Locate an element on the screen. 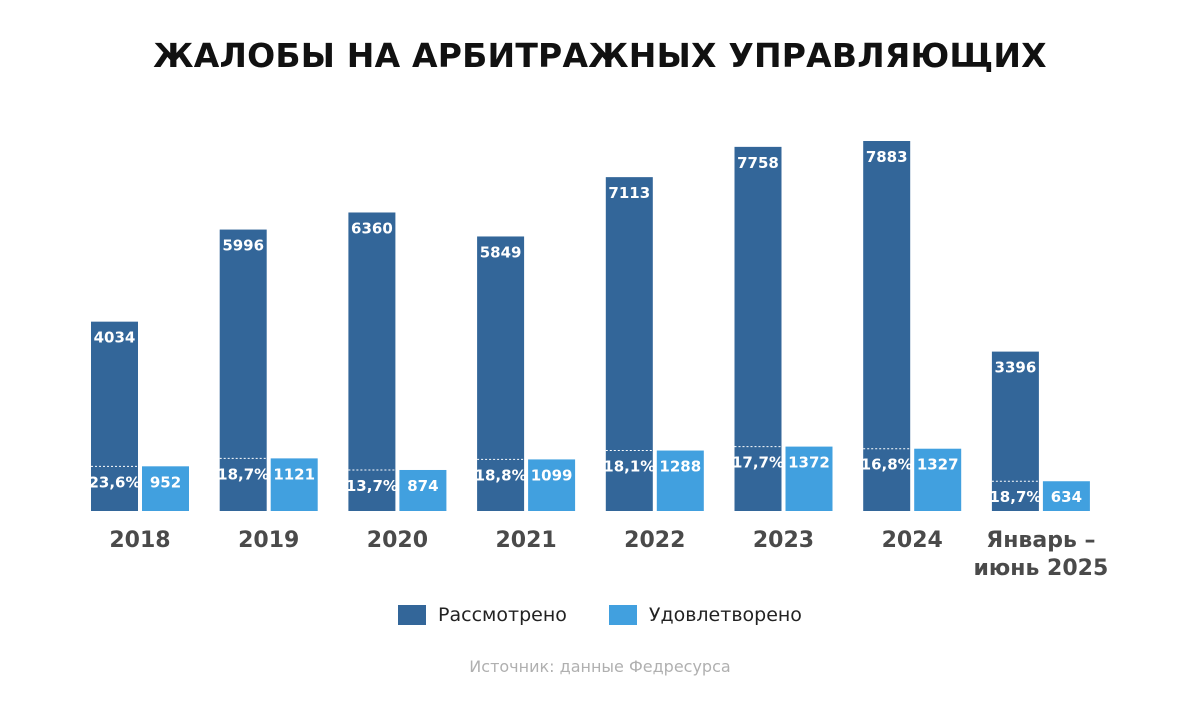 The height and width of the screenshot is (705, 1200). value-label-satisfied: 1288 is located at coordinates (680, 467).